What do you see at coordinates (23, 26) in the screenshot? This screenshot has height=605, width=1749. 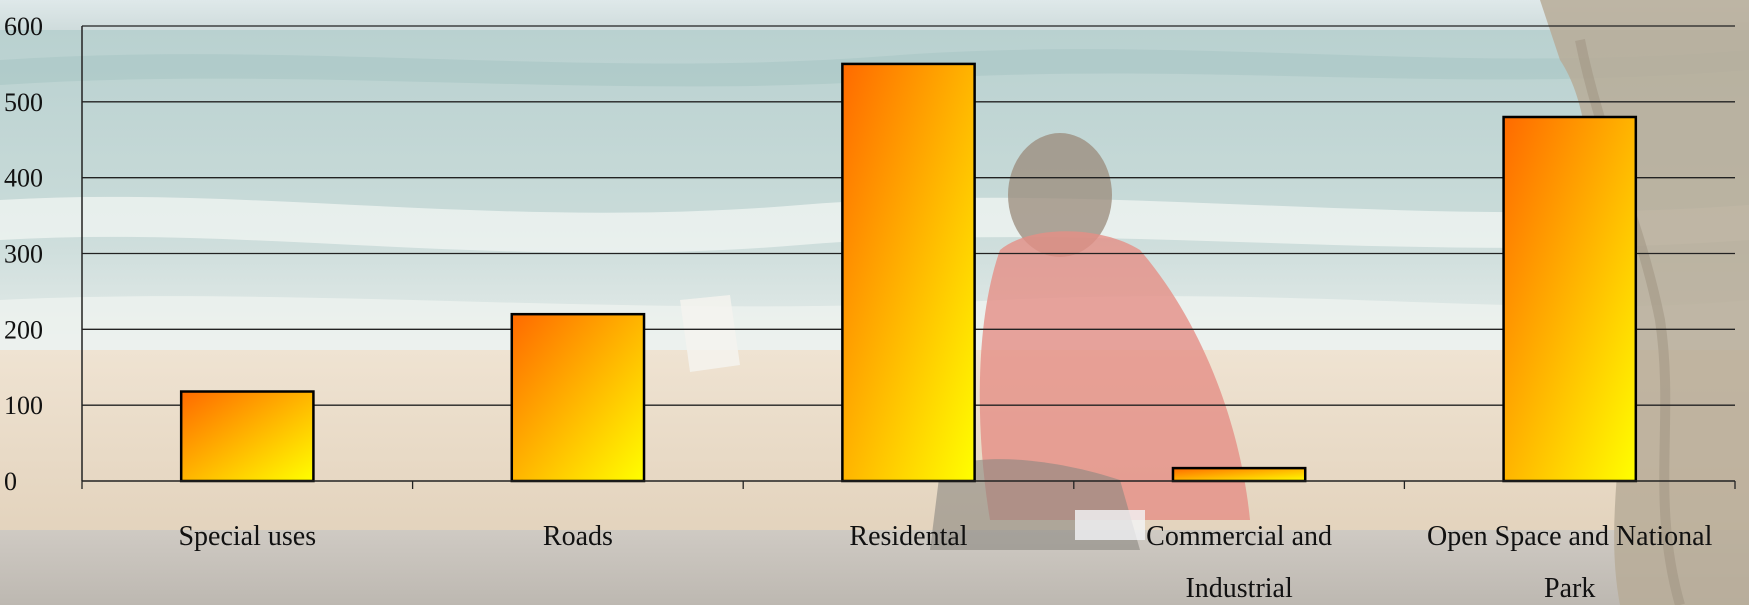 I see `y-tick-label: 600` at bounding box center [23, 26].